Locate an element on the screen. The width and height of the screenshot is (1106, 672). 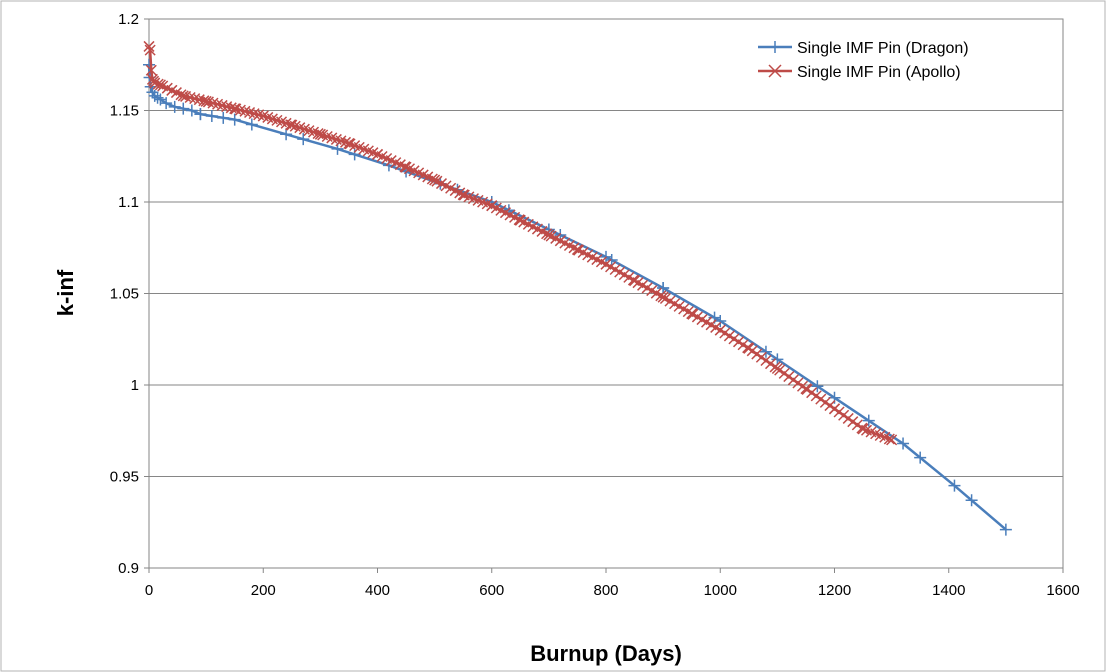
y-tick-label: 1 is located at coordinates (135, 385).